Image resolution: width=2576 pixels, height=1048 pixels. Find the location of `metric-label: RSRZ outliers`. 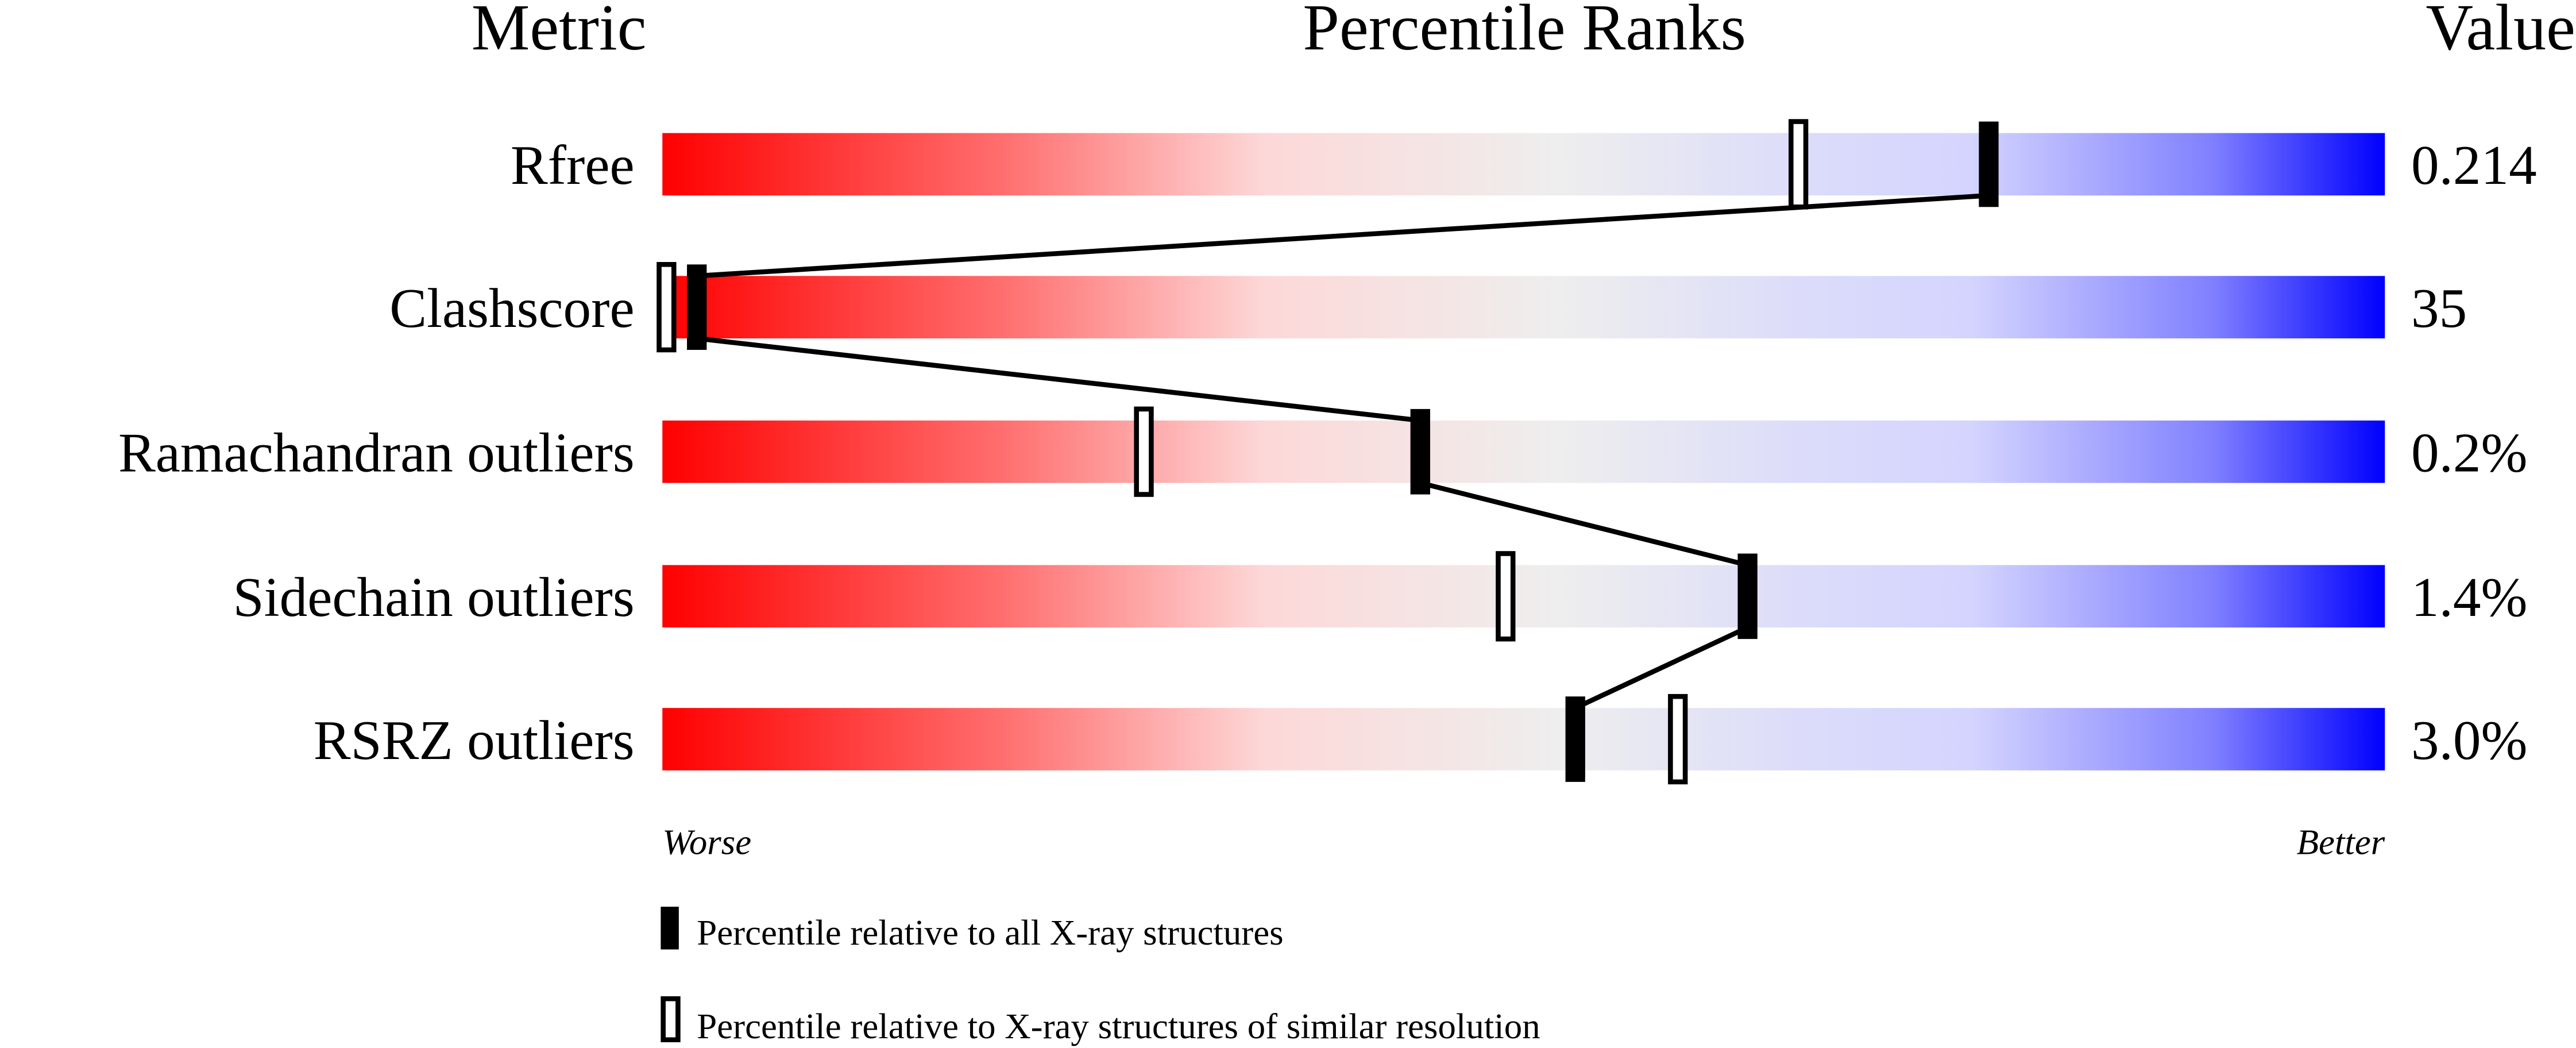

metric-label: RSRZ outliers is located at coordinates (474, 741).